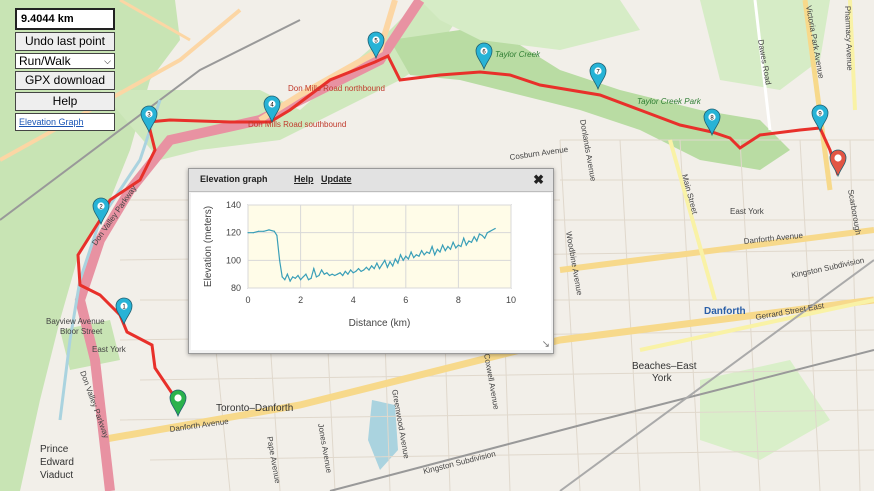 Image resolution: width=874 pixels, height=491 pixels. Describe the element at coordinates (233, 205) in the screenshot. I see `y-tick-label: 140` at that location.